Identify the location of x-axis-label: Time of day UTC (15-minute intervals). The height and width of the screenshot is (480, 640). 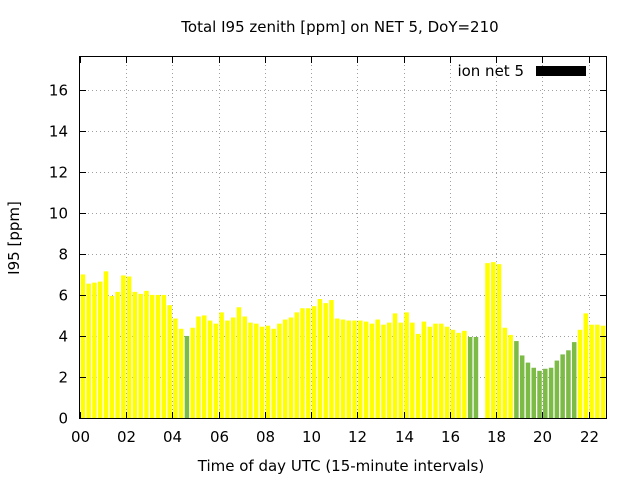
(340, 466).